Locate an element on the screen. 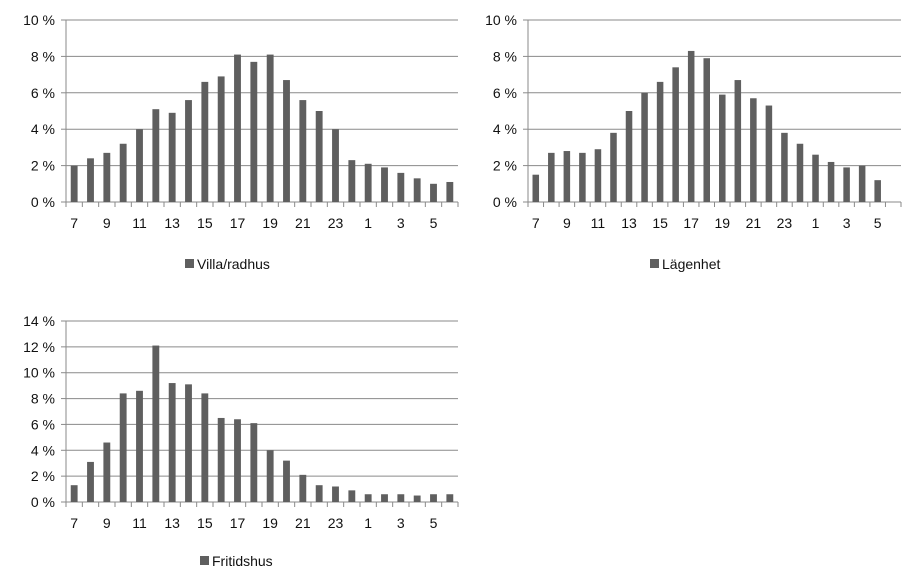 This screenshot has height=574, width=904. y-tick-label: 14 % is located at coordinates (39, 321).